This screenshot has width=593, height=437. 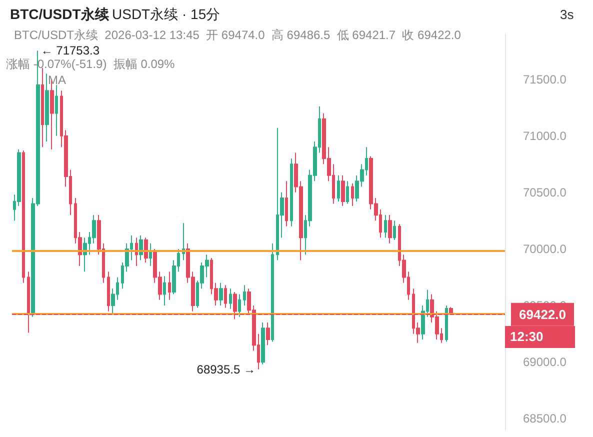 What do you see at coordinates (545, 192) in the screenshot?
I see `y-tick-label: 70500.0` at bounding box center [545, 192].